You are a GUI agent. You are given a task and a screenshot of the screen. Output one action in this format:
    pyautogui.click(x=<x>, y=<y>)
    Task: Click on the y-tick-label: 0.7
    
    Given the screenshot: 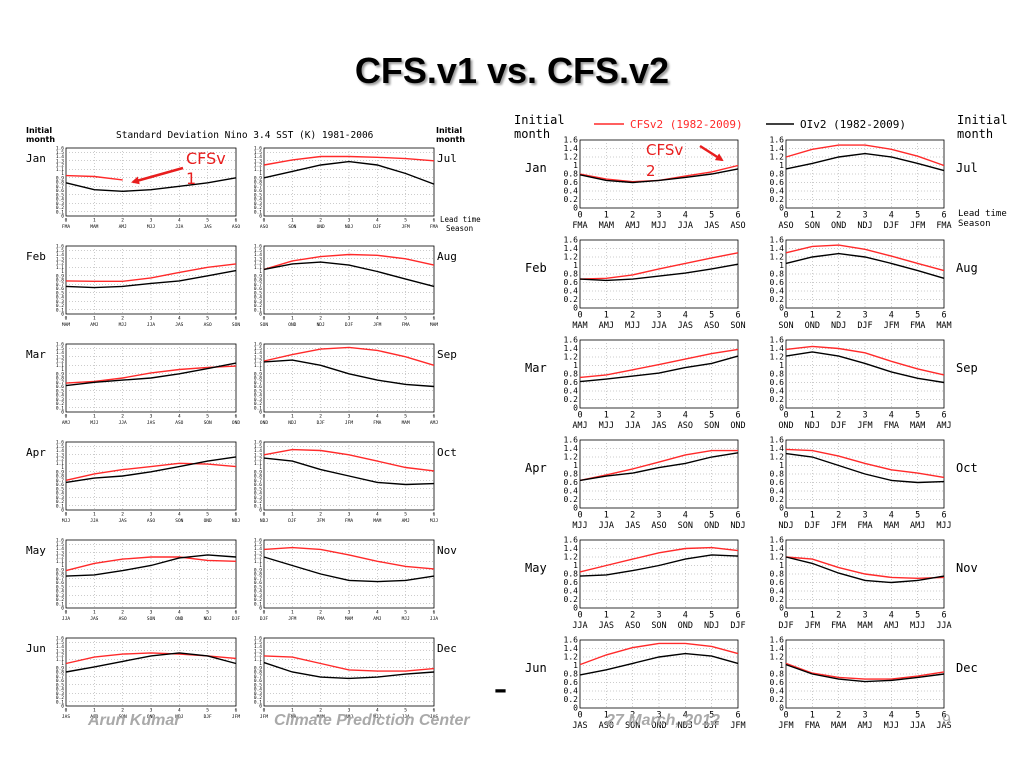 What is the action you would take?
    pyautogui.click(x=60, y=285)
    